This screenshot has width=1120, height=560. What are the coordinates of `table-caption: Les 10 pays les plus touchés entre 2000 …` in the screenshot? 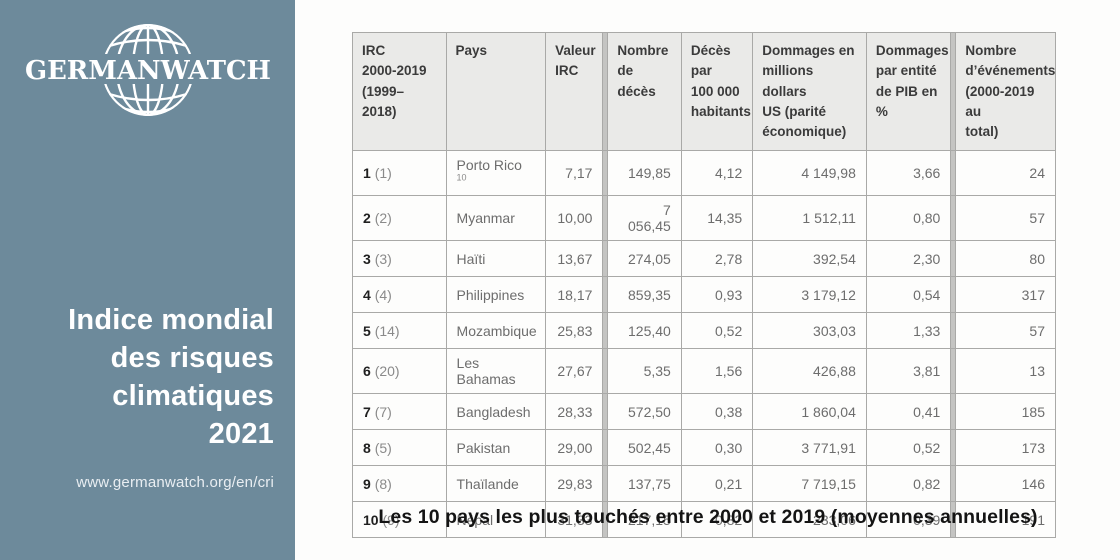 It's located at (708, 517).